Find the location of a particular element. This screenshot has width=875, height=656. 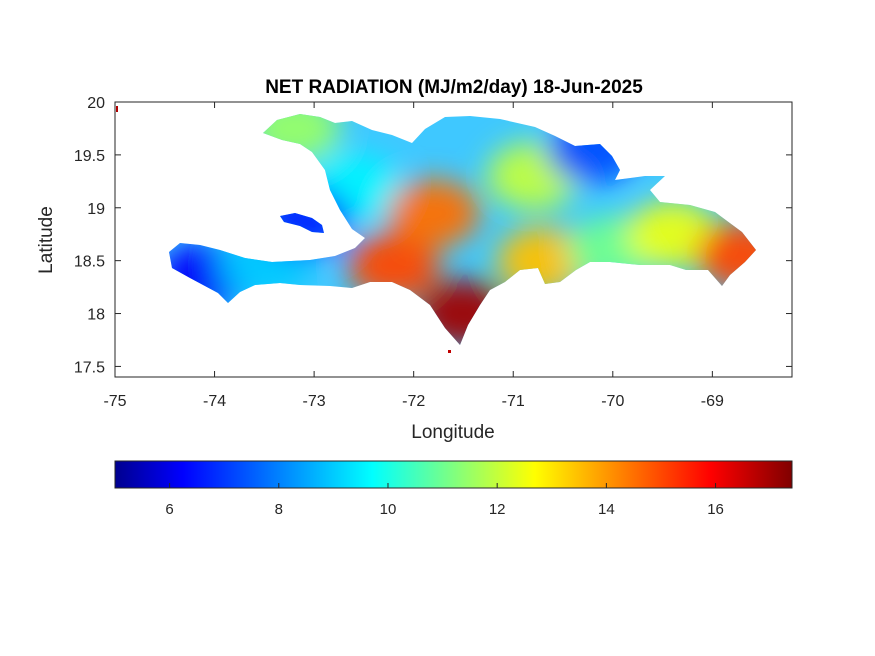

colorbar-tick-label: 16 is located at coordinates (715, 509).